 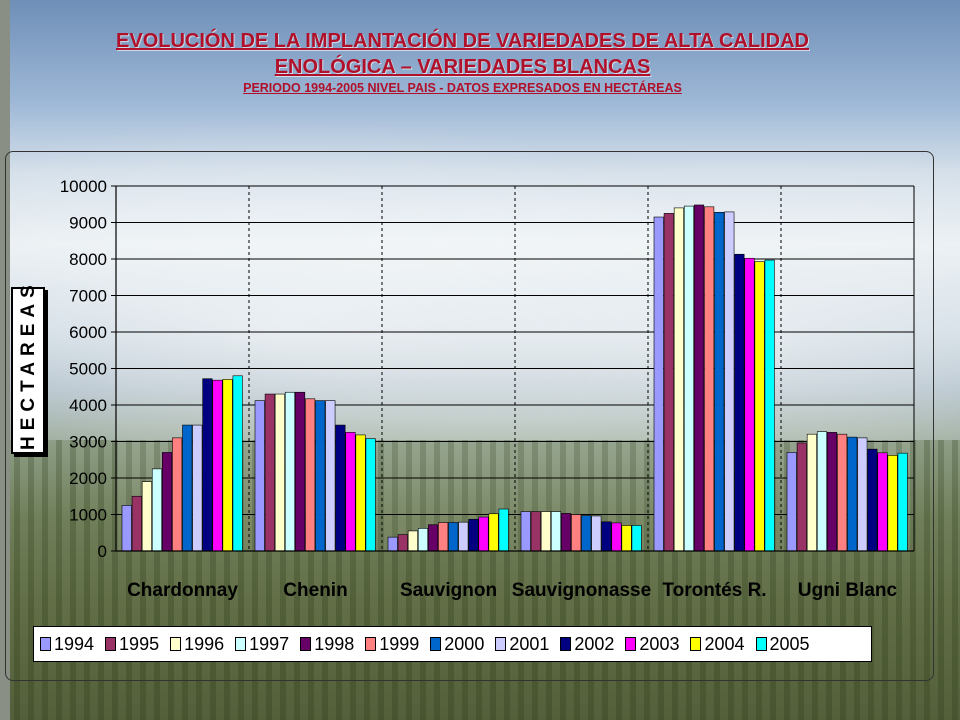 I want to click on x-category-label: Ugni Blanc, so click(x=848, y=590).